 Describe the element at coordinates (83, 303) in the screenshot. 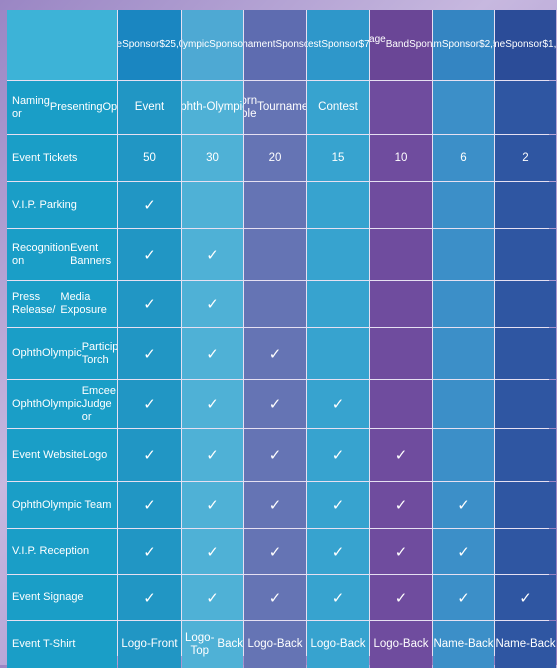

I see `text-line: Media Exposure` at that location.